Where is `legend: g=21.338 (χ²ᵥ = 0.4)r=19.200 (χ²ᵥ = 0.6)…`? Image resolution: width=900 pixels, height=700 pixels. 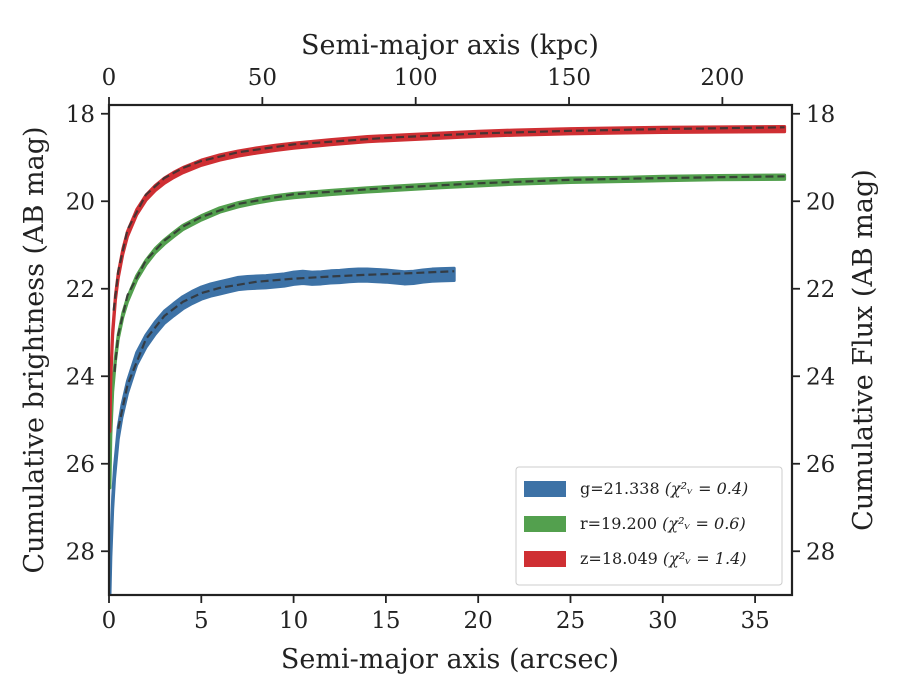
legend: g=21.338 (χ²ᵥ = 0.4)r=19.200 (χ²ᵥ = 0.6)… is located at coordinates (649, 526).